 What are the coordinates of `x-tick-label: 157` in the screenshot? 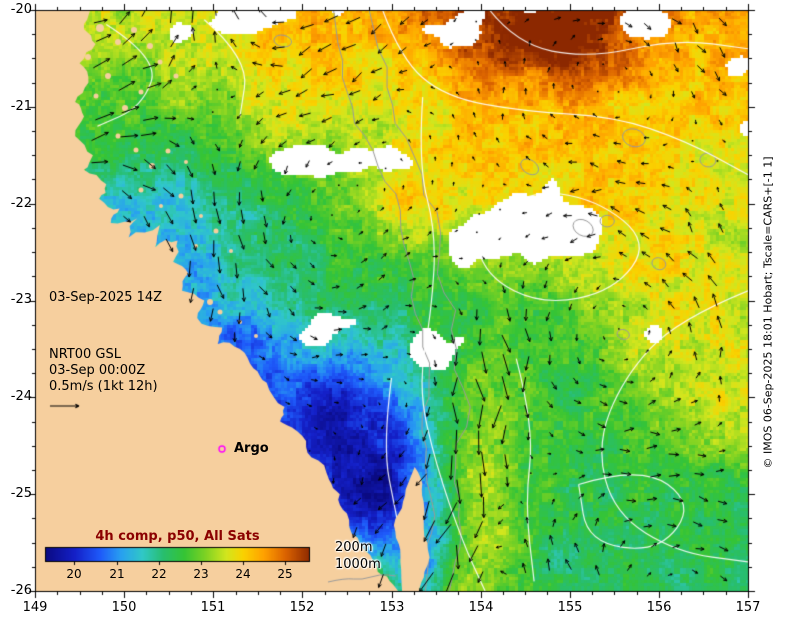 It's located at (748, 607).